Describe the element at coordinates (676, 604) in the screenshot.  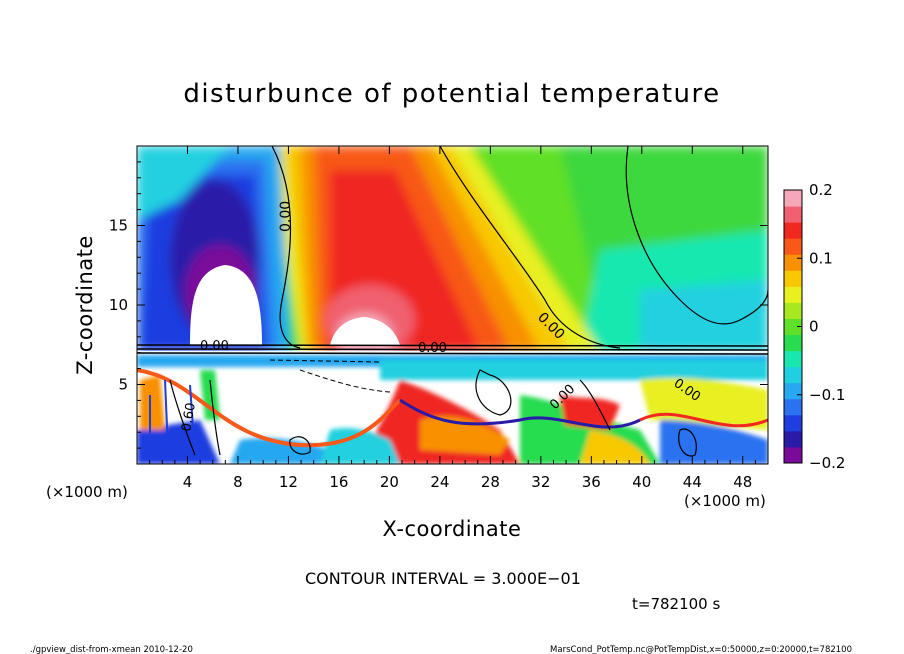
I see `time-label: t=782100 s` at that location.